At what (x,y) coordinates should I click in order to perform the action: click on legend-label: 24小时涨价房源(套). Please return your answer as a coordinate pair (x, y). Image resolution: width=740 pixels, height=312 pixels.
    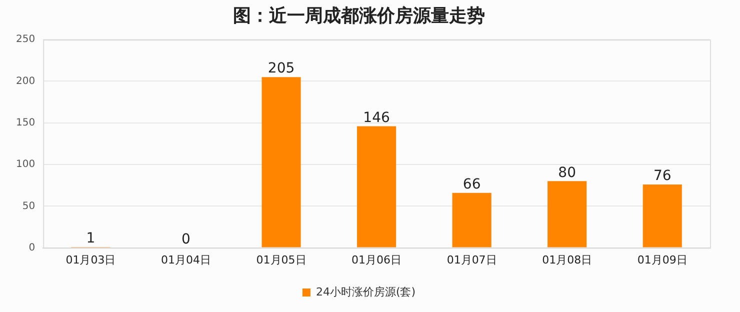
    Looking at the image, I should click on (366, 291).